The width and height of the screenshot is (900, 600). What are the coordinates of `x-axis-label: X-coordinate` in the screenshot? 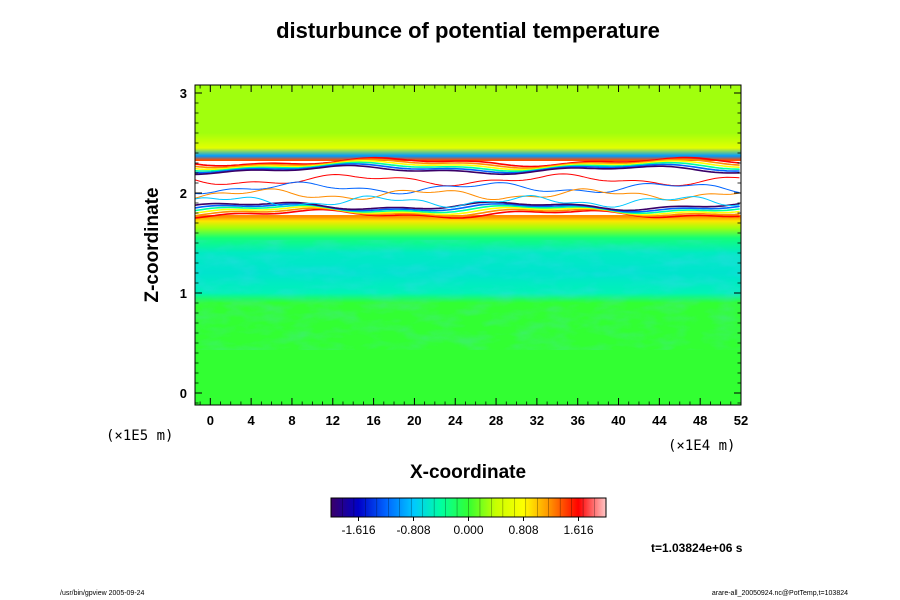 It's located at (468, 472).